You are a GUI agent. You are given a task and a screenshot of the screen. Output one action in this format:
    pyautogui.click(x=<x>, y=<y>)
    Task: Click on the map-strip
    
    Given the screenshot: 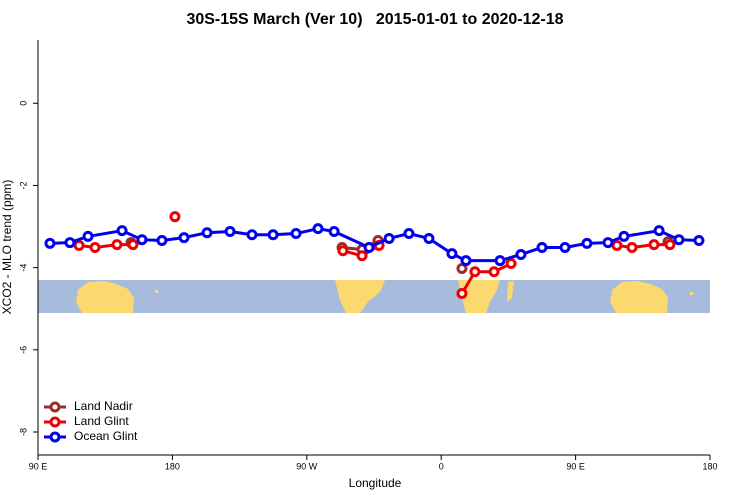 What is the action you would take?
    pyautogui.click(x=374, y=296)
    